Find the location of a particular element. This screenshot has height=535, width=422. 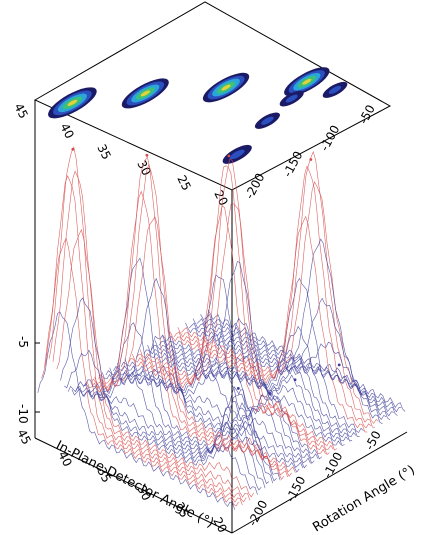

top-x-tick: 40 is located at coordinates (66, 131).